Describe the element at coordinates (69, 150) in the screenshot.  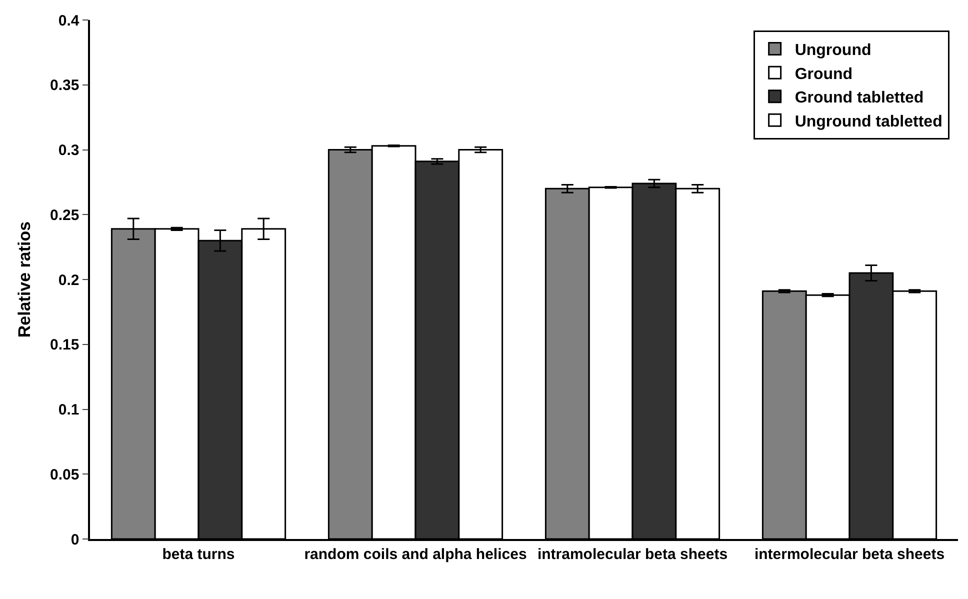
I see `y-tick-label: 0.3` at that location.